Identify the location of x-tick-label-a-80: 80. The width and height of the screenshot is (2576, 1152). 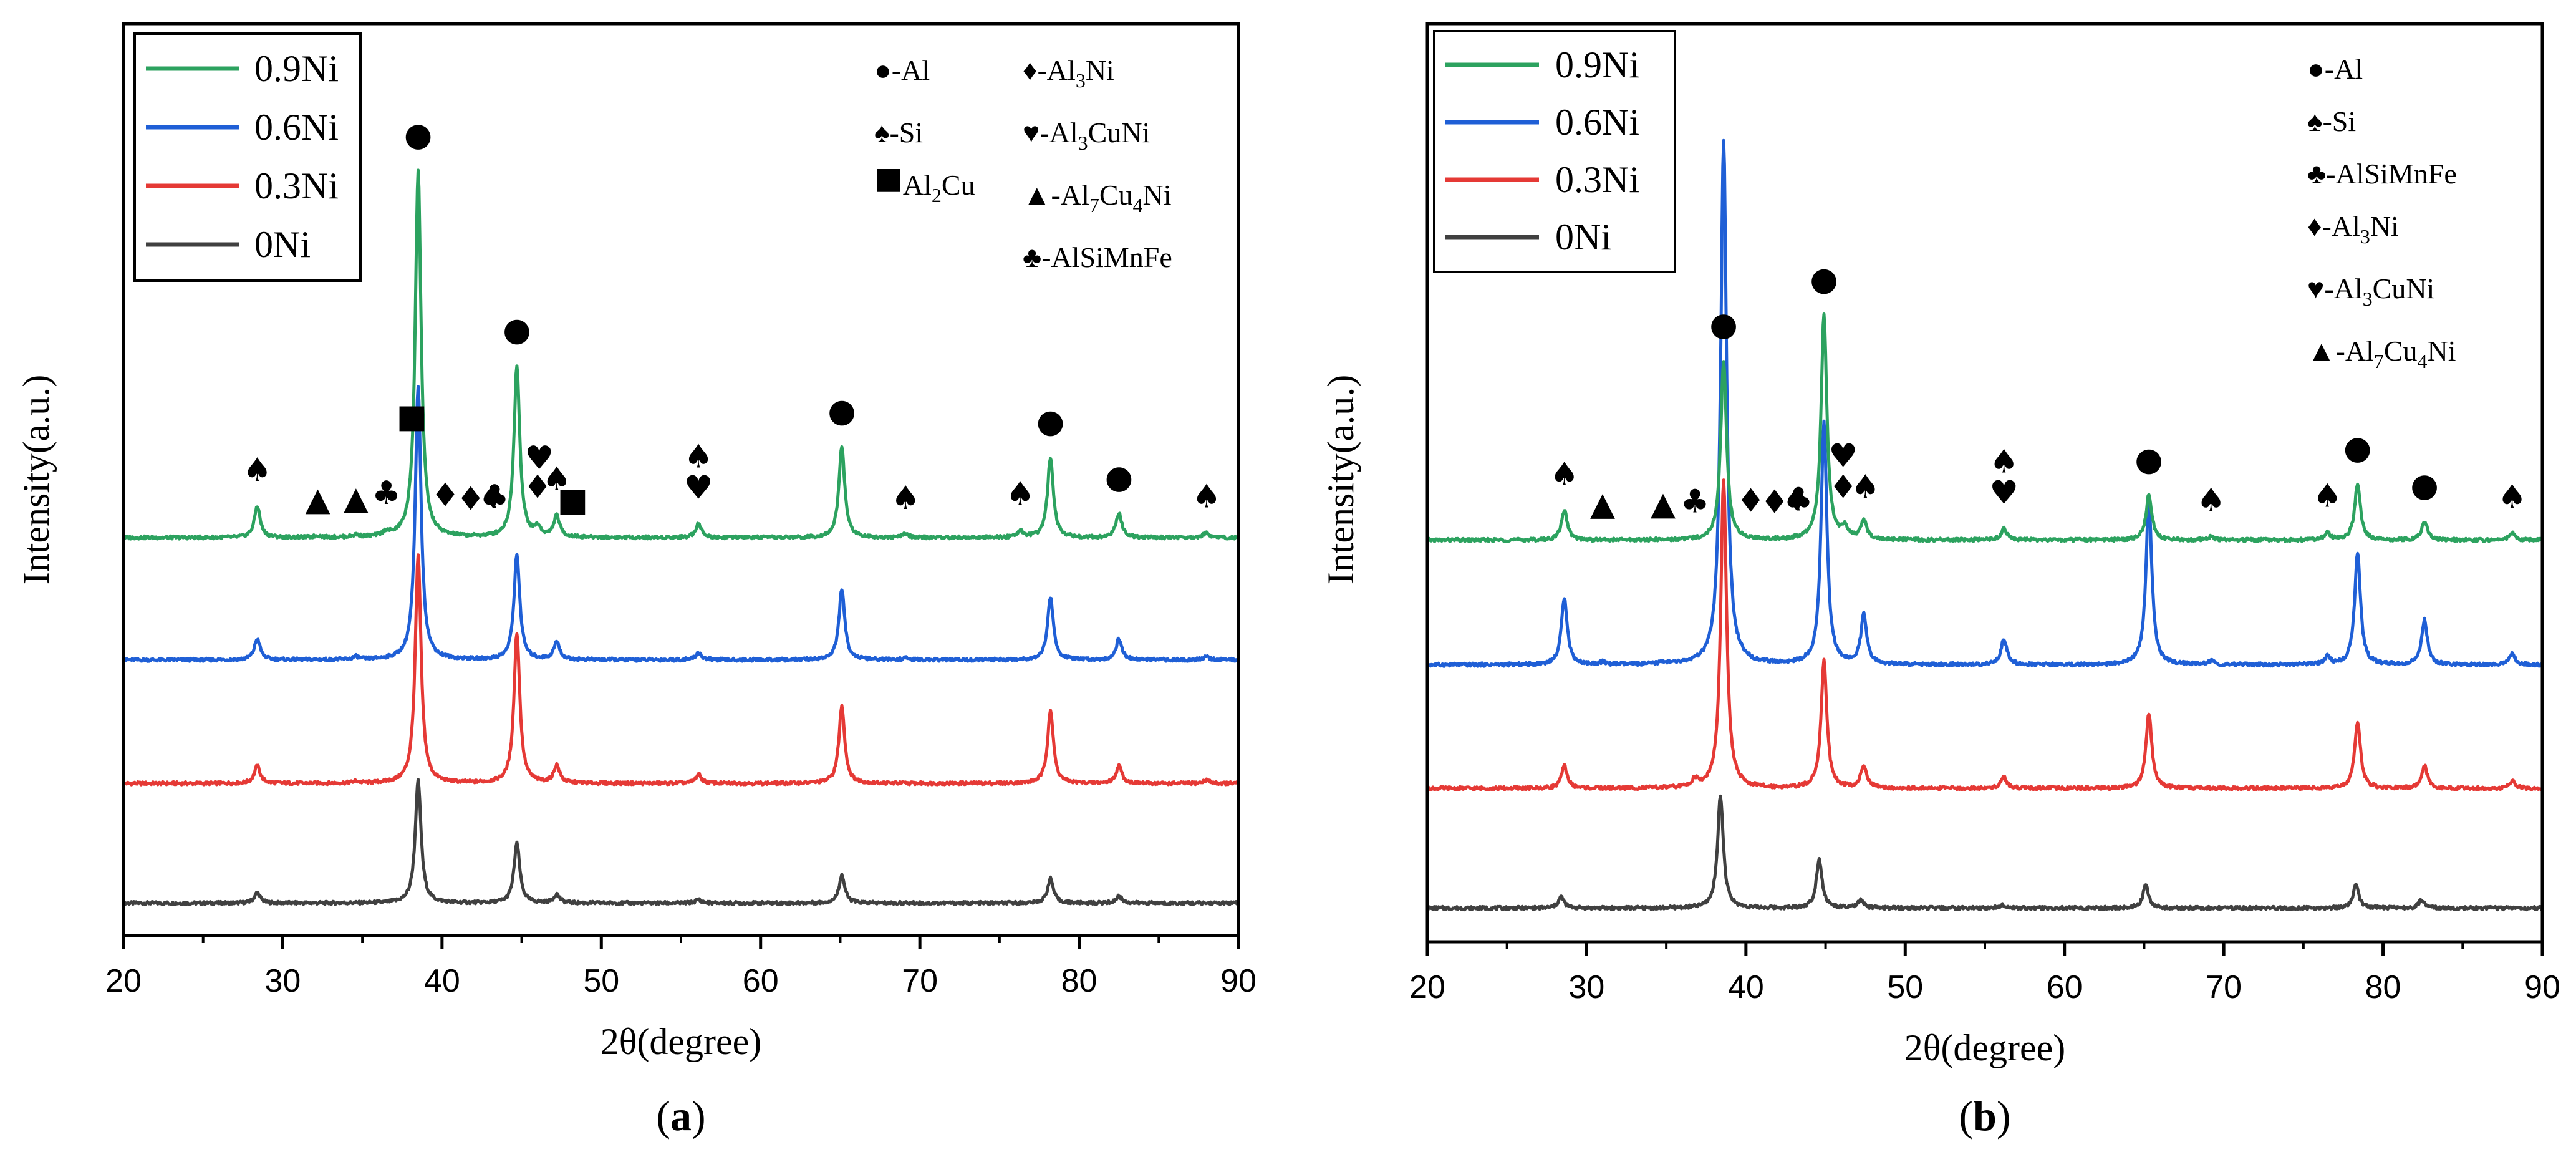
(1079, 981).